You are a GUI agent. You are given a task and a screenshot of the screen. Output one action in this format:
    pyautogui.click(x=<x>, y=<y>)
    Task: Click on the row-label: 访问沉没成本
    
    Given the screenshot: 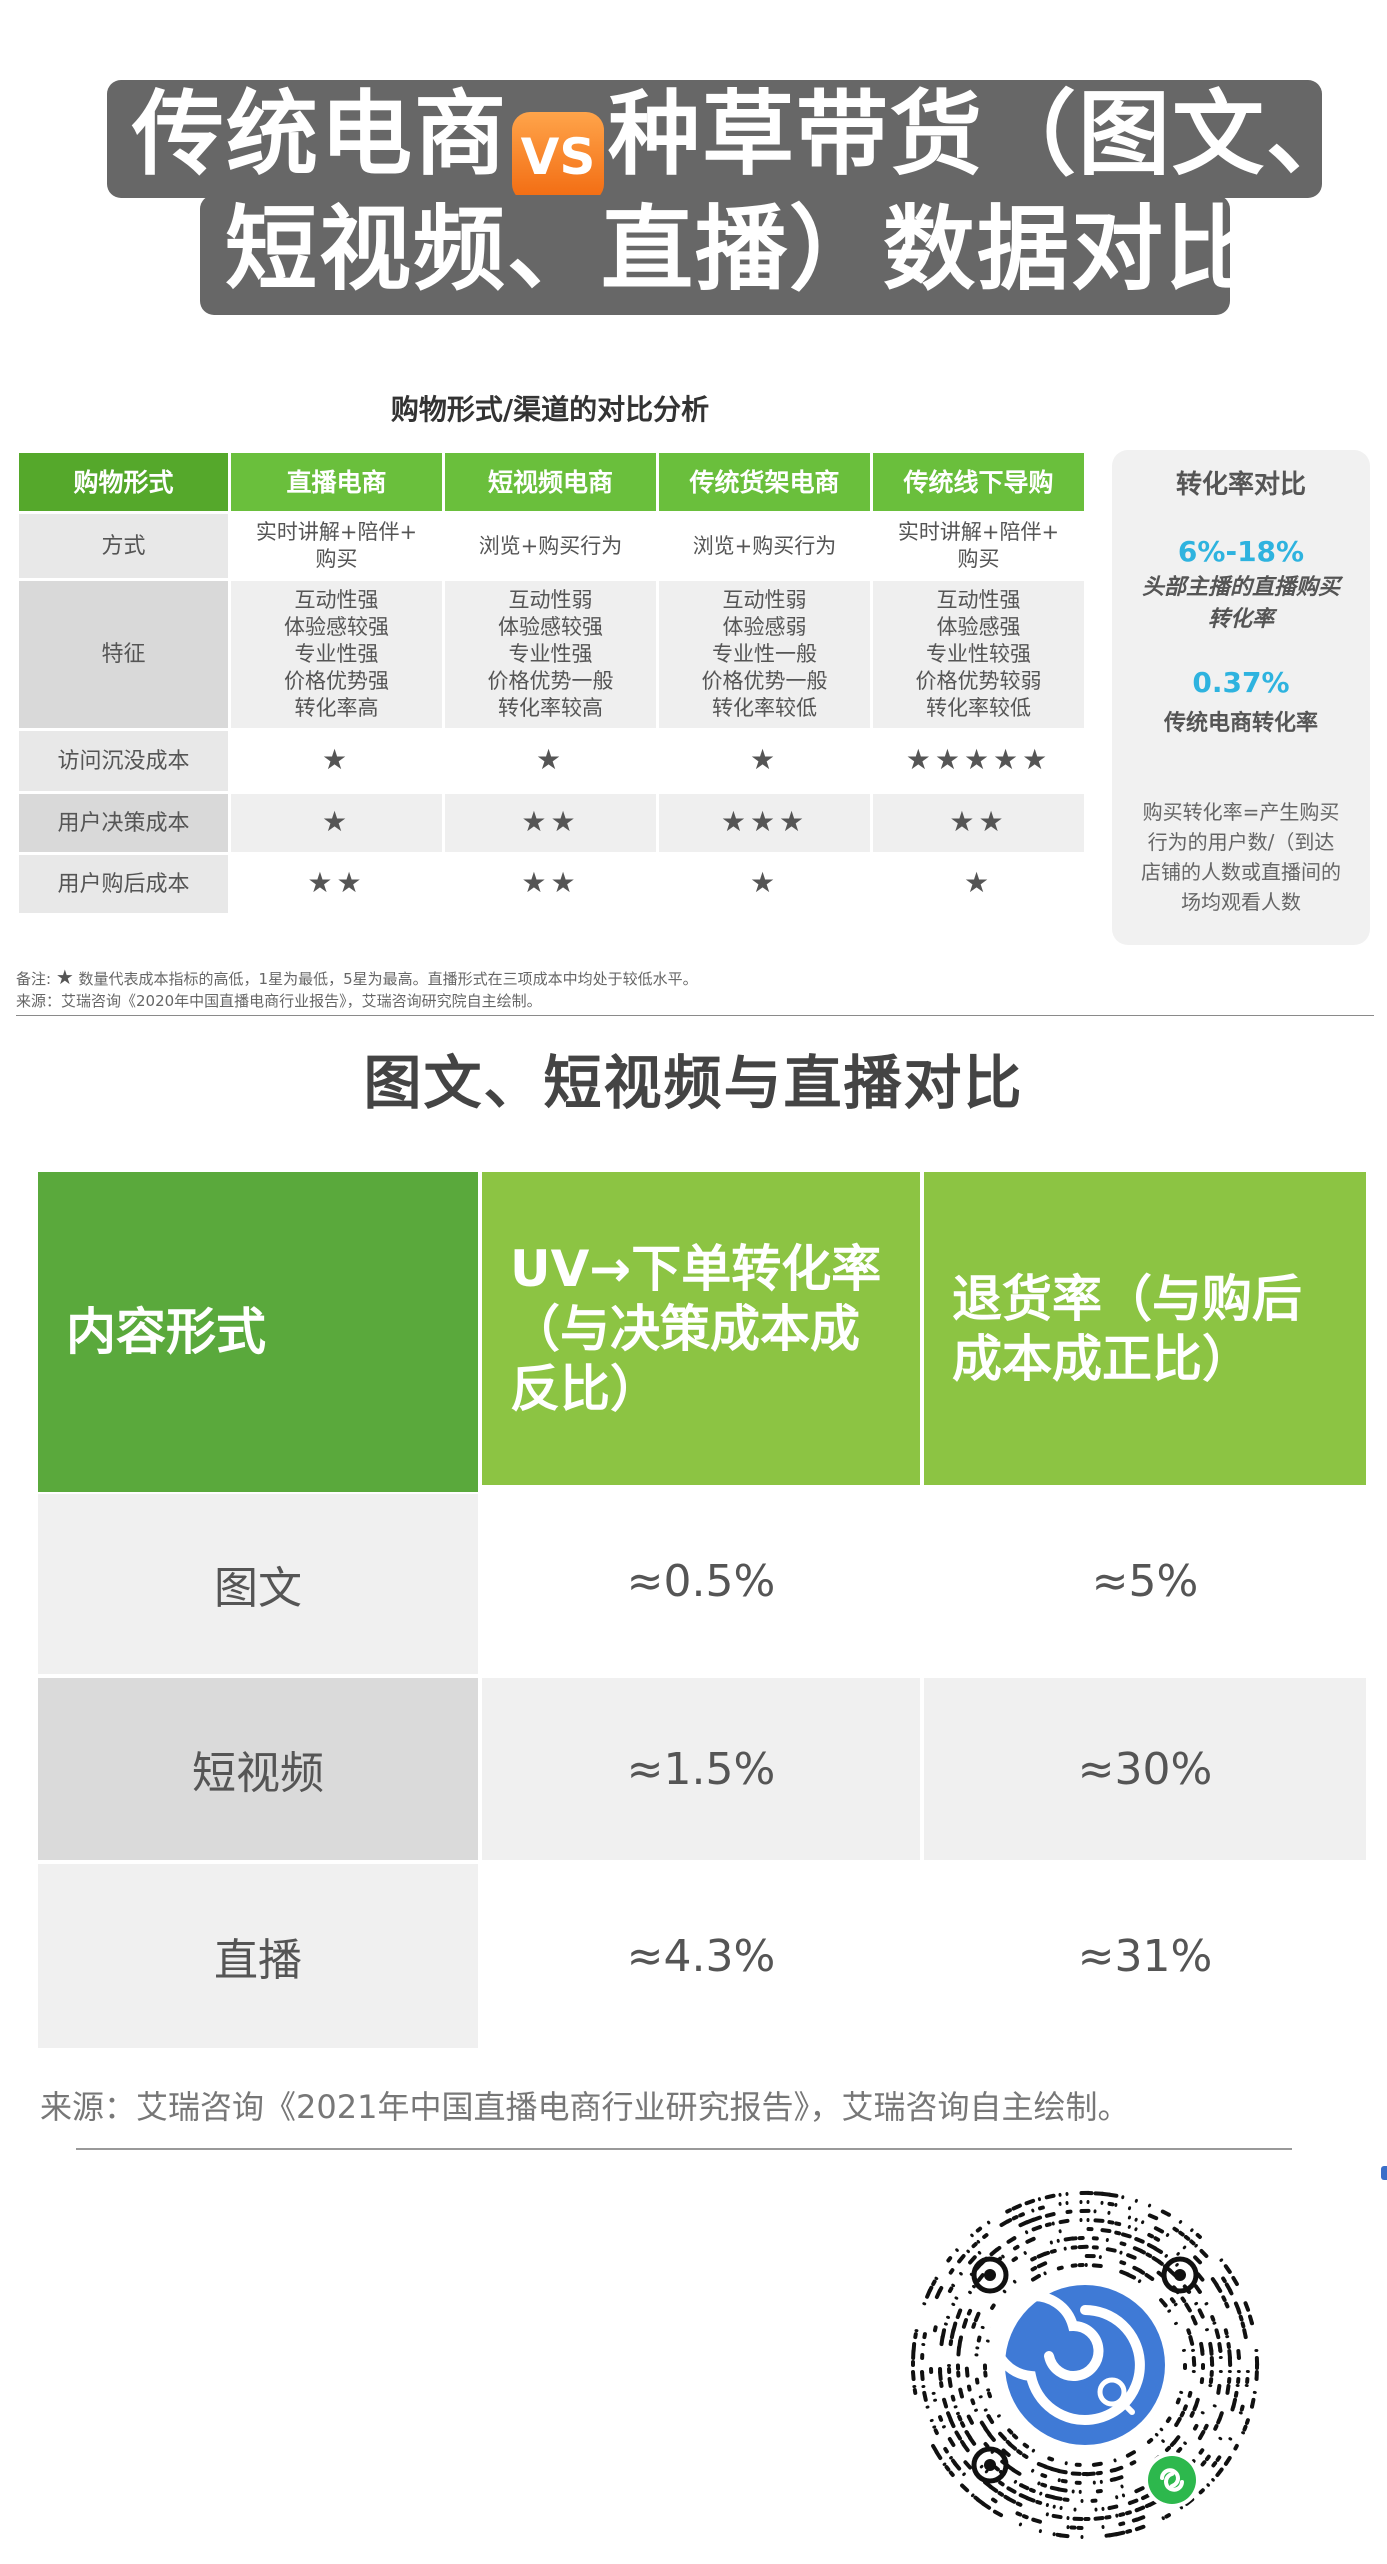 What is the action you would take?
    pyautogui.click(x=123, y=761)
    